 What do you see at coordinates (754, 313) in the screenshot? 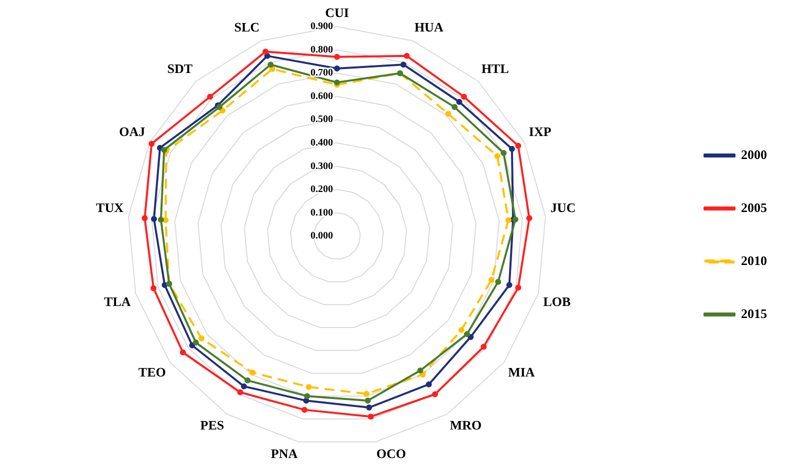
I see `legend-label: 2015` at bounding box center [754, 313].